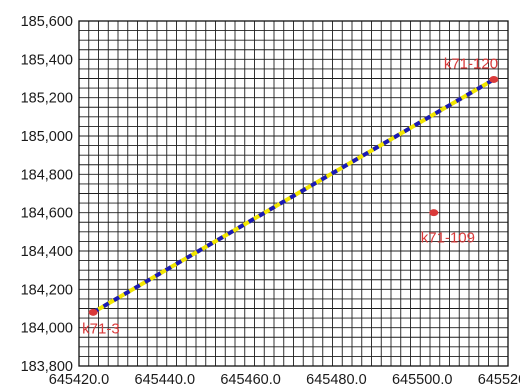  I want to click on point-label: k71-109, so click(448, 238).